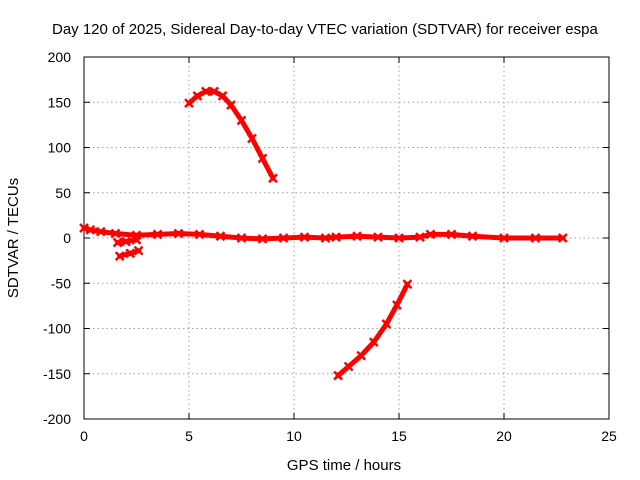 The image size is (640, 480). I want to click on y-tick-label: 200, so click(60, 57).